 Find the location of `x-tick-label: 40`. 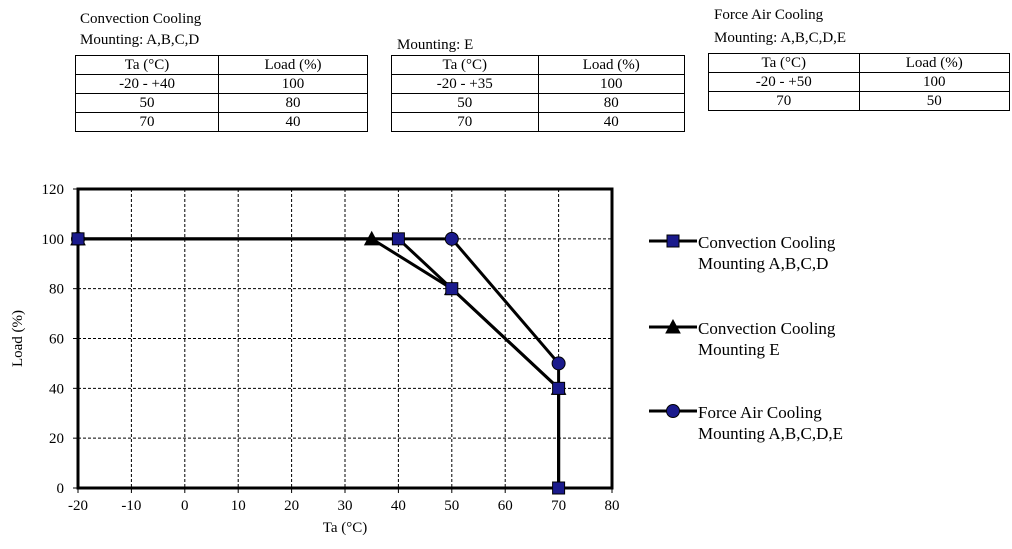

x-tick-label: 40 is located at coordinates (398, 506).